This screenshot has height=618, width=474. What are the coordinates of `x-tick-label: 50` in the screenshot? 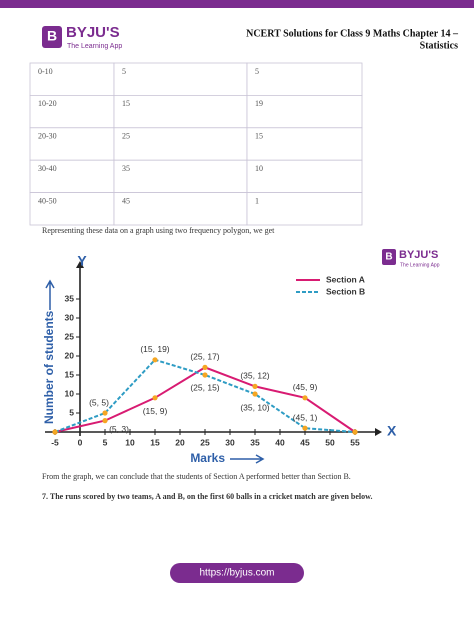 It's located at (330, 442).